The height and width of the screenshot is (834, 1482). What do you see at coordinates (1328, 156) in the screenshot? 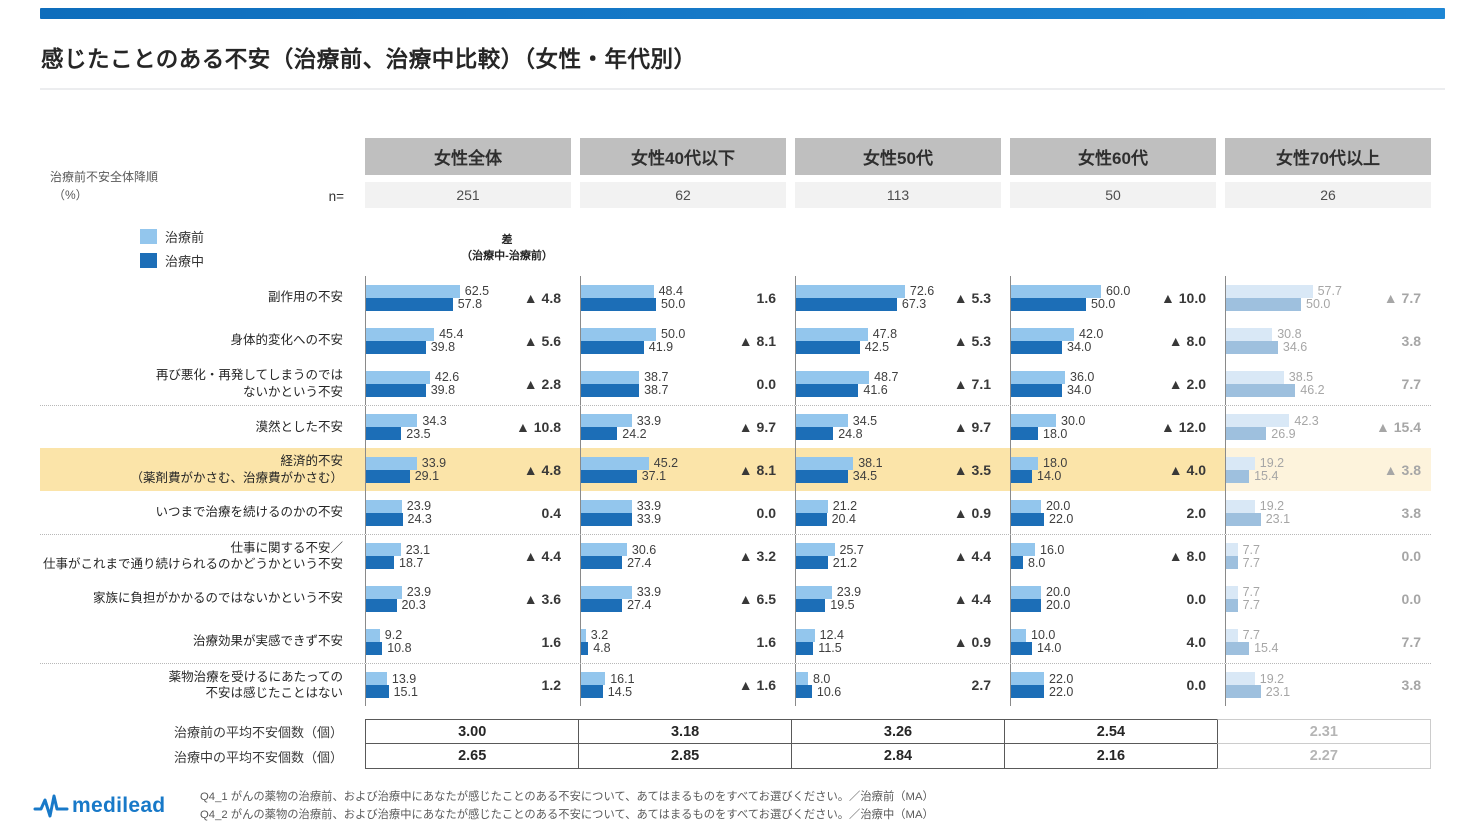
I see `group-title: 女性70代以上` at bounding box center [1328, 156].